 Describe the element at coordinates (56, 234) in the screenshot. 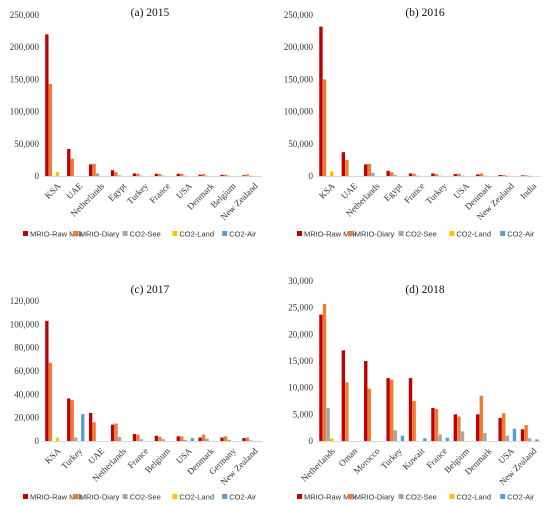

I see `legend-label: MRIO-Raw Milk` at that location.